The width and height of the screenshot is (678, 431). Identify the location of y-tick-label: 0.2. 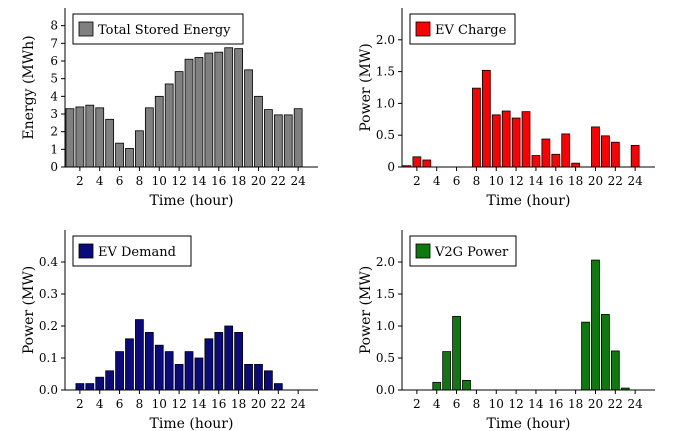
(48, 326).